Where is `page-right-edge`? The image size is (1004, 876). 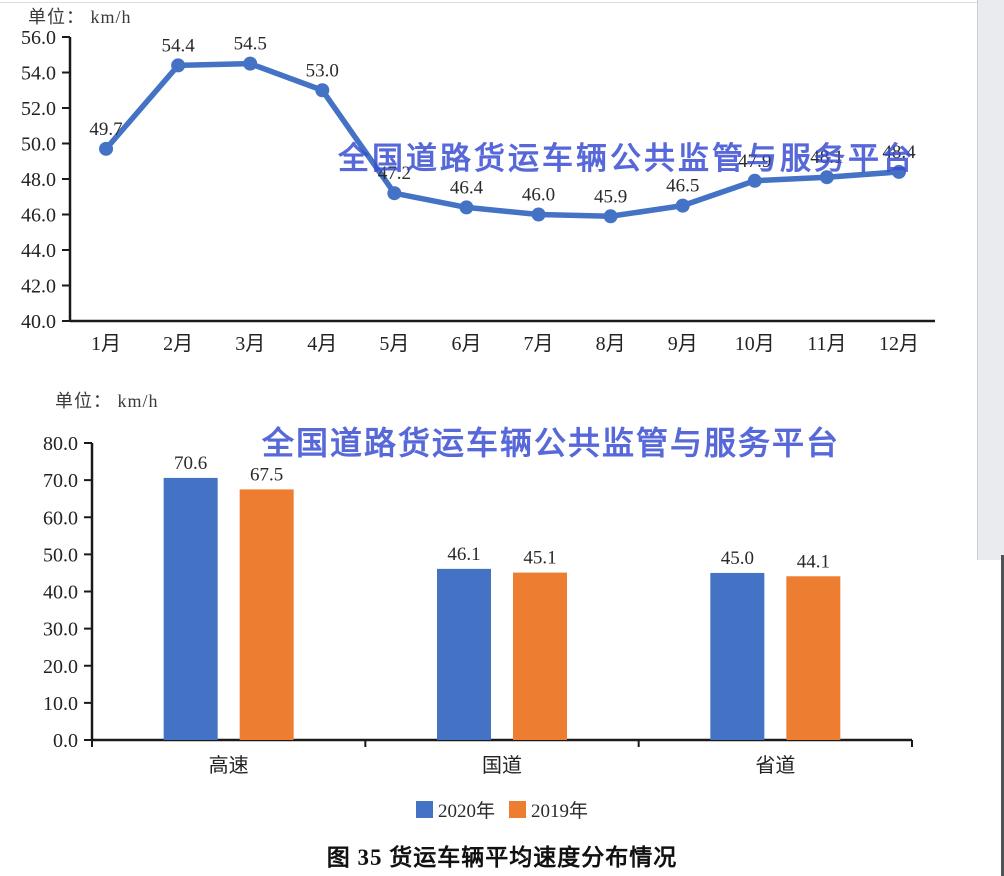 page-right-edge is located at coordinates (1002, 715).